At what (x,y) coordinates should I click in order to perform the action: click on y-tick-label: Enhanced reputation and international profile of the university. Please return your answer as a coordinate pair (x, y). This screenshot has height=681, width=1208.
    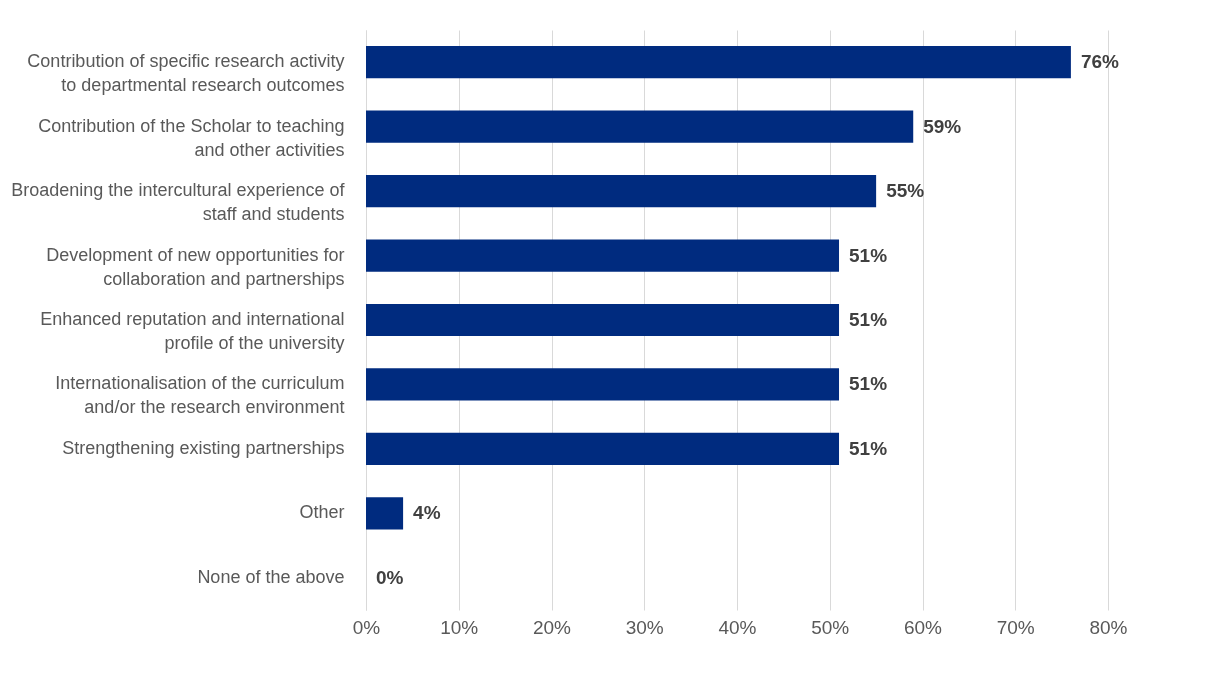
    Looking at the image, I should click on (192, 331).